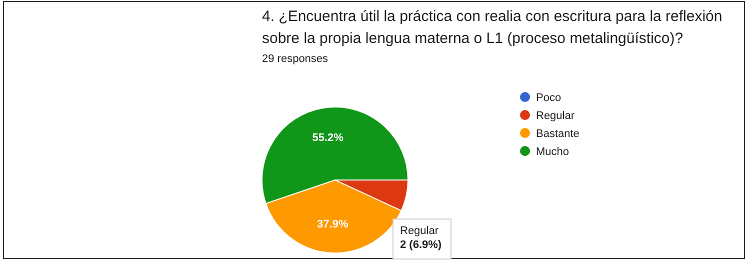 This screenshot has width=750, height=266. I want to click on chart-subtitle: 29 responses, so click(295, 59).